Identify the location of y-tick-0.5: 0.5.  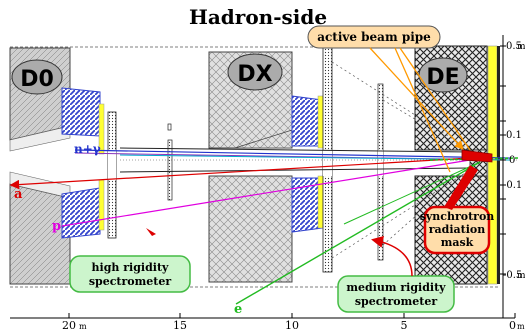
(514, 46).